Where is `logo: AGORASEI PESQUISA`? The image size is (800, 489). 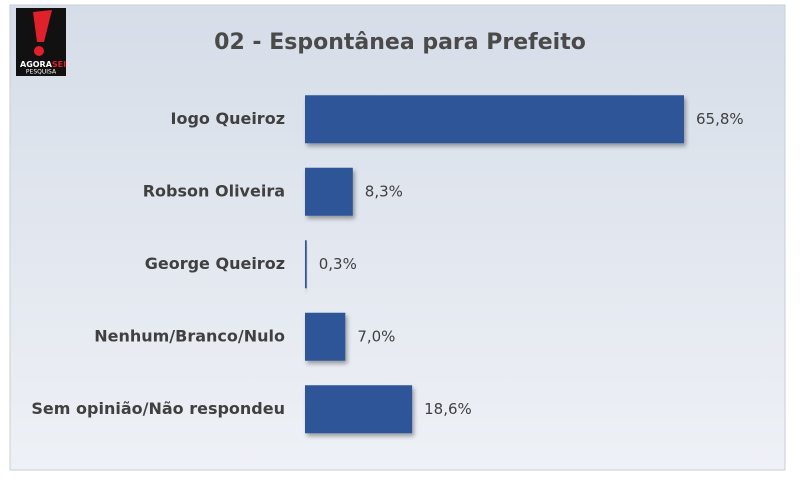 logo: AGORASEI PESQUISA is located at coordinates (41, 42).